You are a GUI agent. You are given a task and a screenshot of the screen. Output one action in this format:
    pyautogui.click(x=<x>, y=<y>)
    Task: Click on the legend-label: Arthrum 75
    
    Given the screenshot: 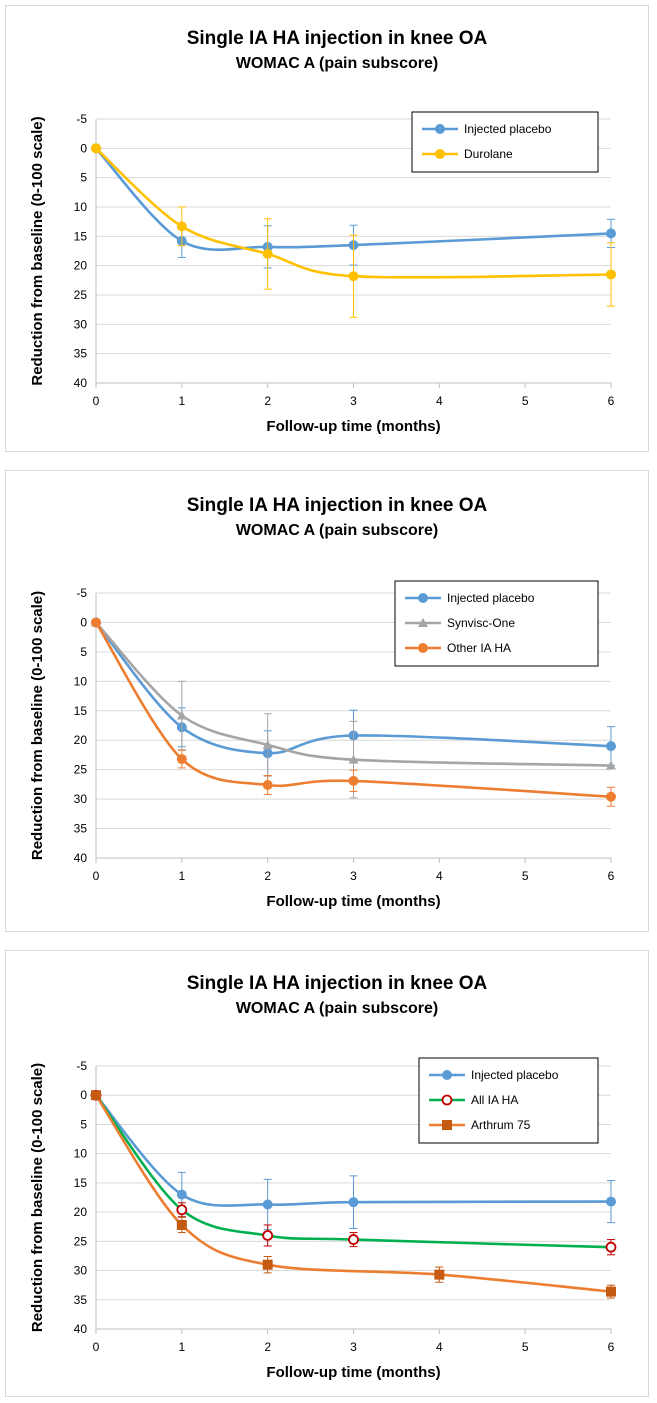 What is the action you would take?
    pyautogui.click(x=501, y=1125)
    